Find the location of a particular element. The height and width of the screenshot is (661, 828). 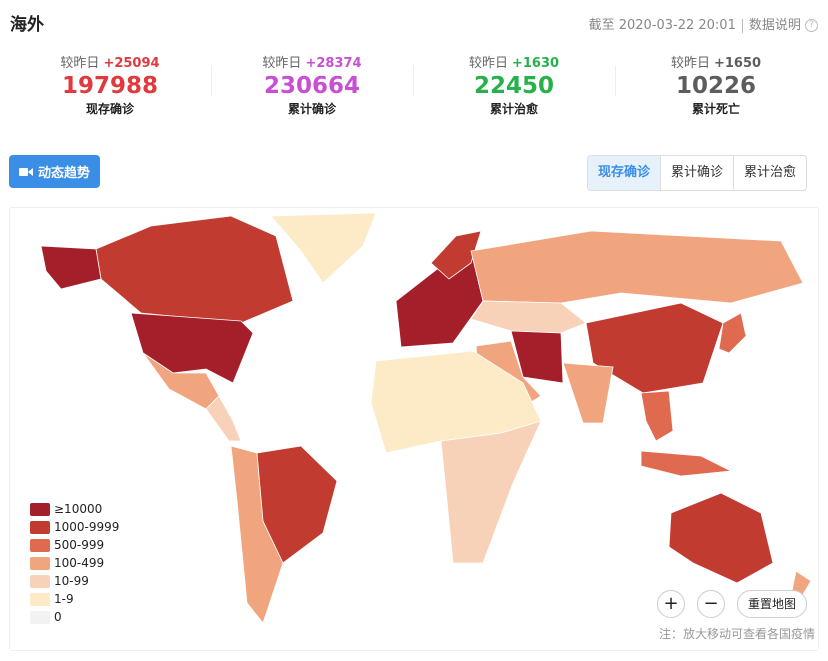

legend-label: 10-99 is located at coordinates (71, 581).